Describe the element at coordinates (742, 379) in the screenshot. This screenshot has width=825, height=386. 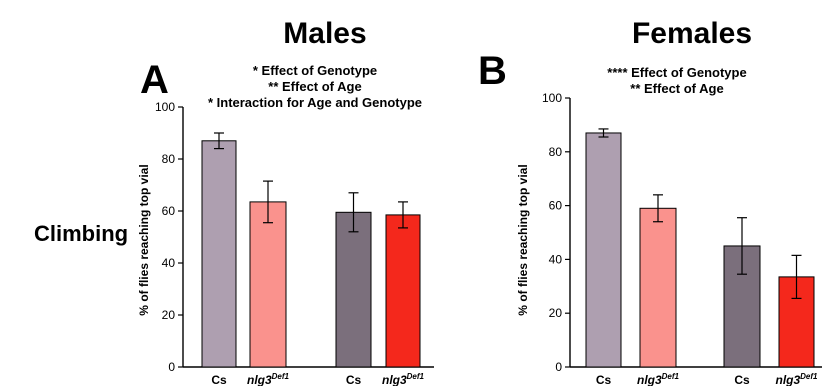
I see `category-label-b-2: Cs` at that location.